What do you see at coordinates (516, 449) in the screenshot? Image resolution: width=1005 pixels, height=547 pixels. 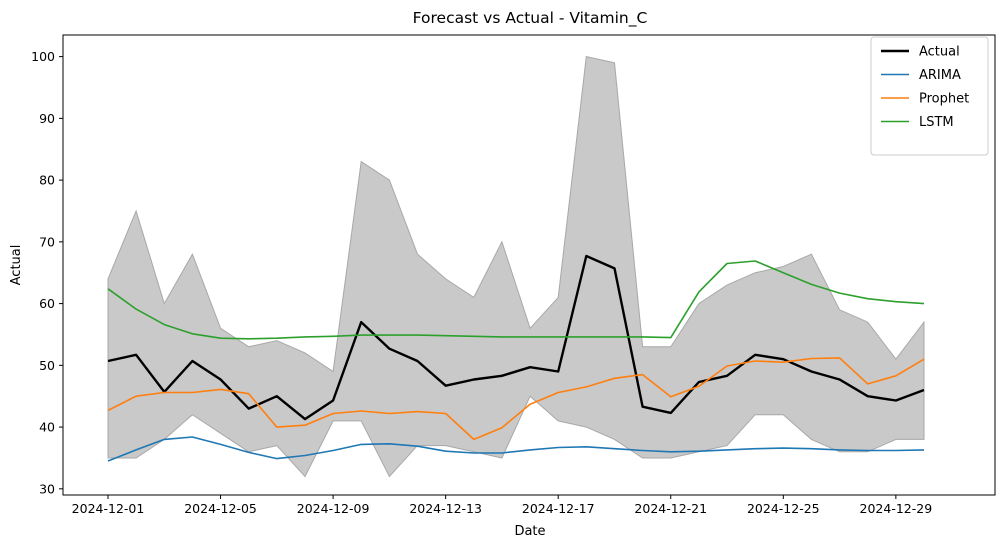 I see `series-line-arima` at bounding box center [516, 449].